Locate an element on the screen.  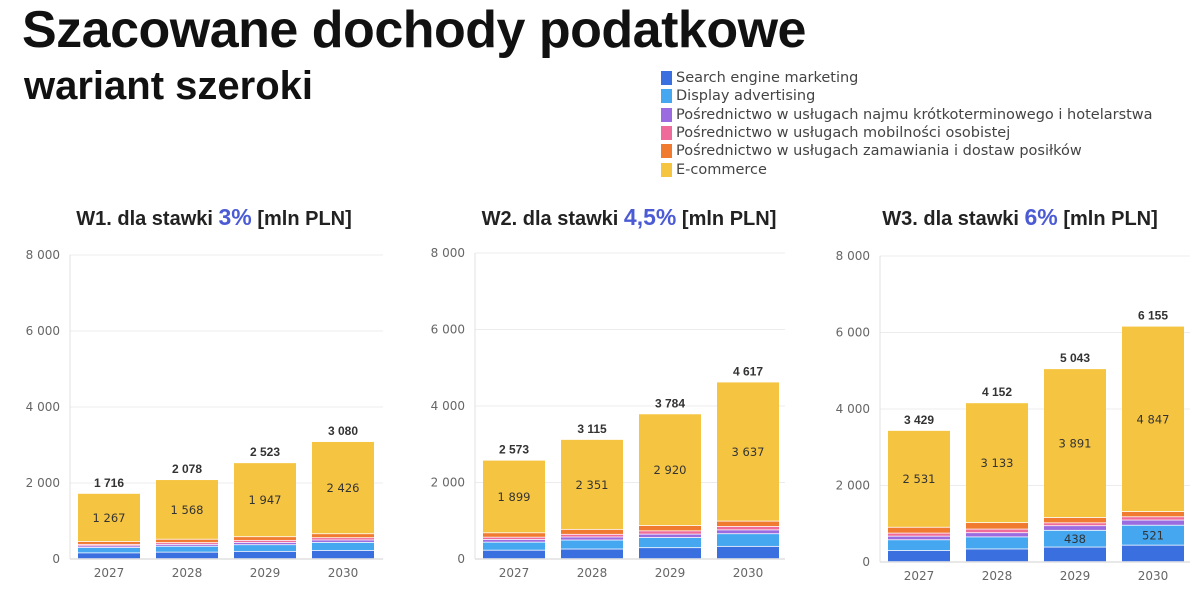
segment-label: 4 847 is located at coordinates (1153, 419).